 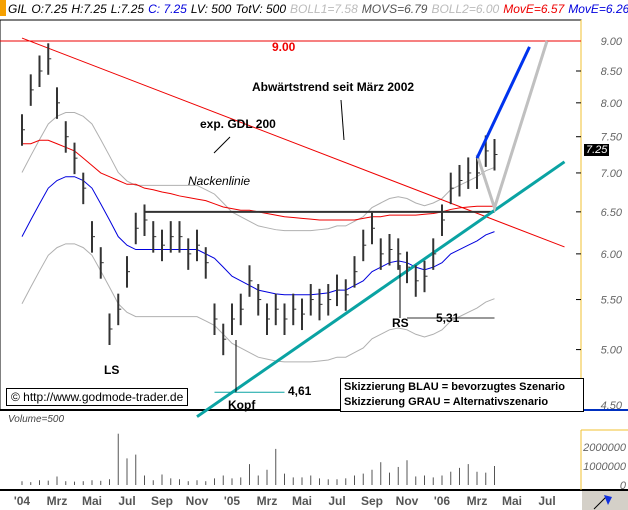 What do you see at coordinates (454, 387) in the screenshot?
I see `legend-blue: Skizzierung BLAU = bevorzugtes Szenario` at bounding box center [454, 387].